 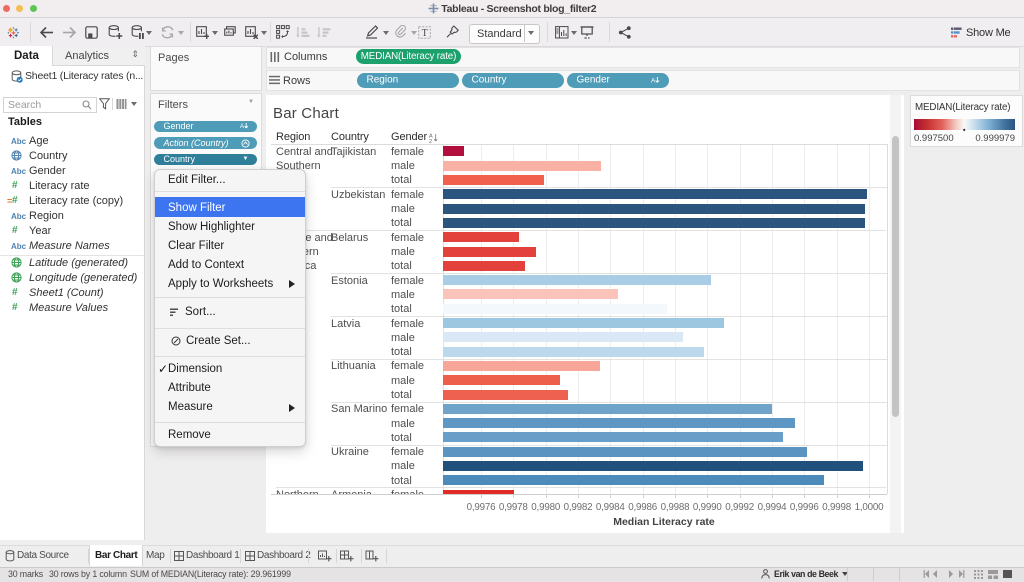 I want to click on svg-text: T, so click(x=425, y=33).